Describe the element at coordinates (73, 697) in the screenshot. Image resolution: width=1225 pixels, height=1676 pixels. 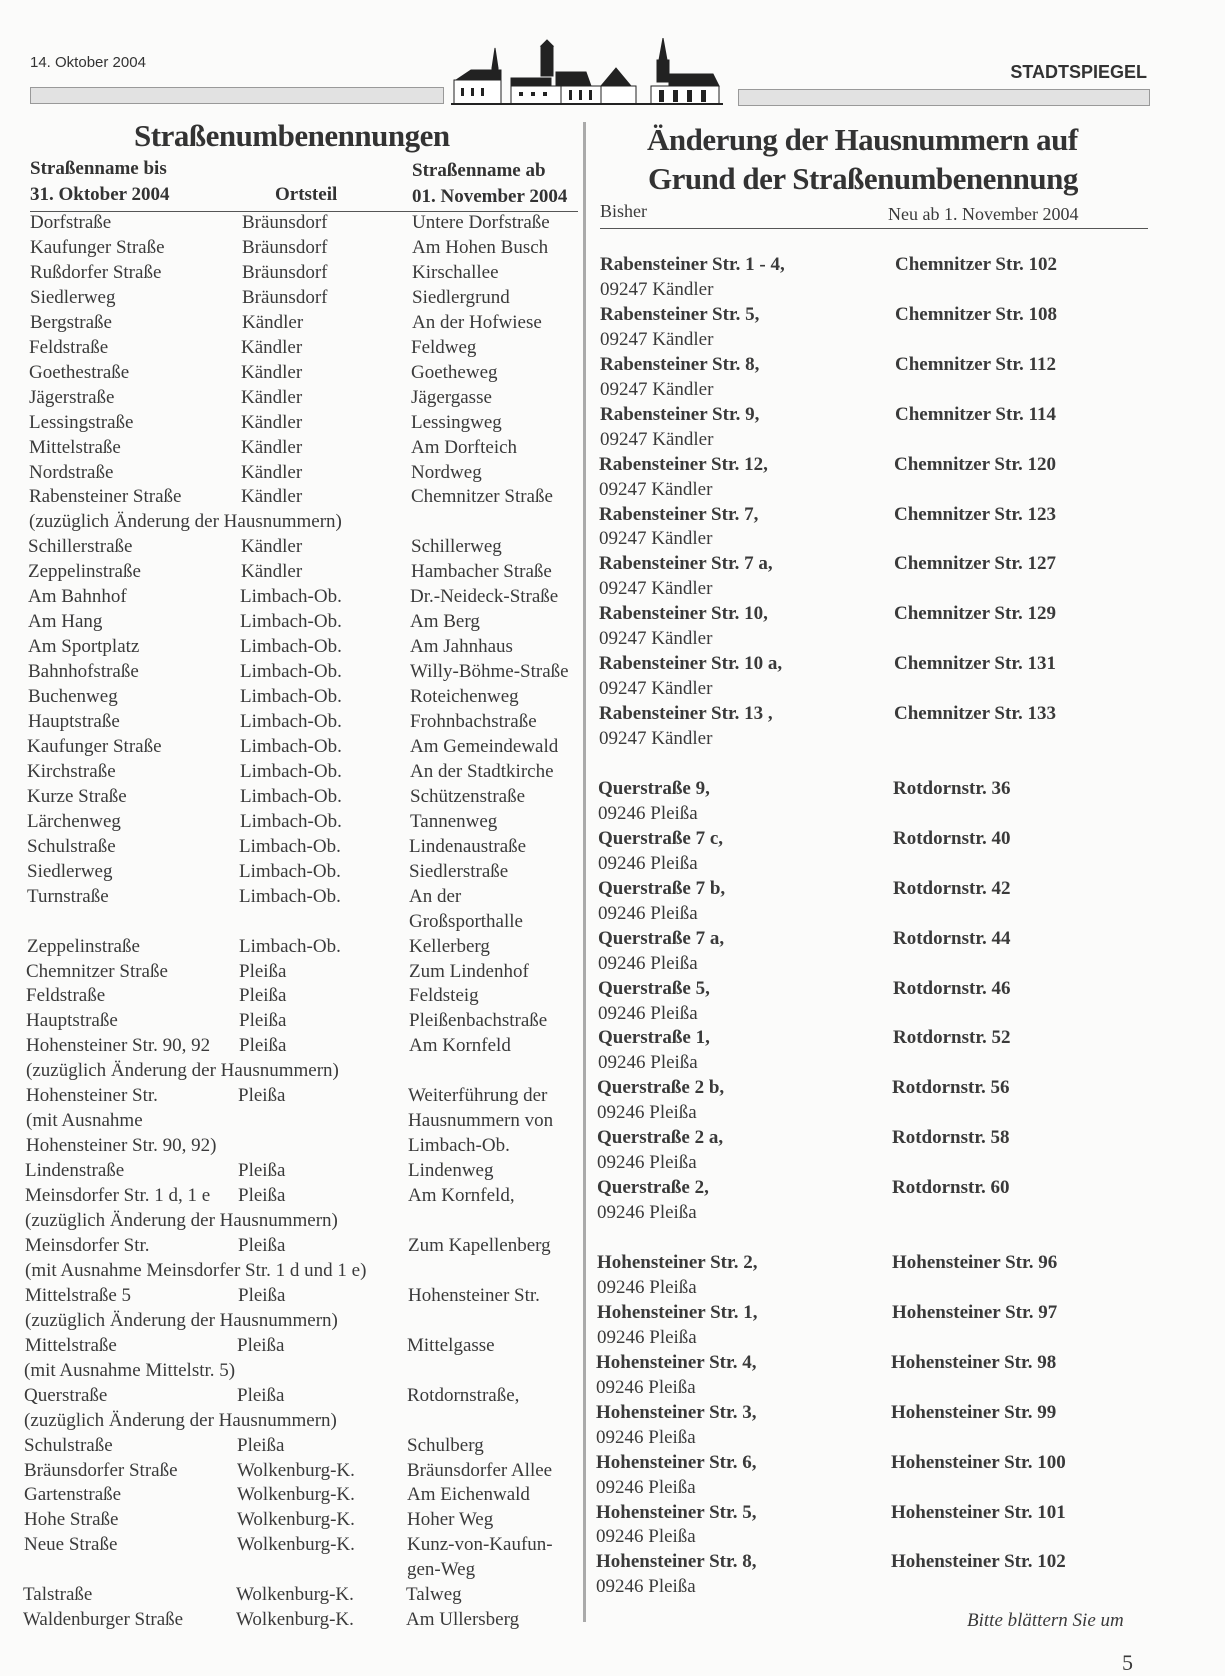
I see `old-street-name: Buchenweg` at that location.